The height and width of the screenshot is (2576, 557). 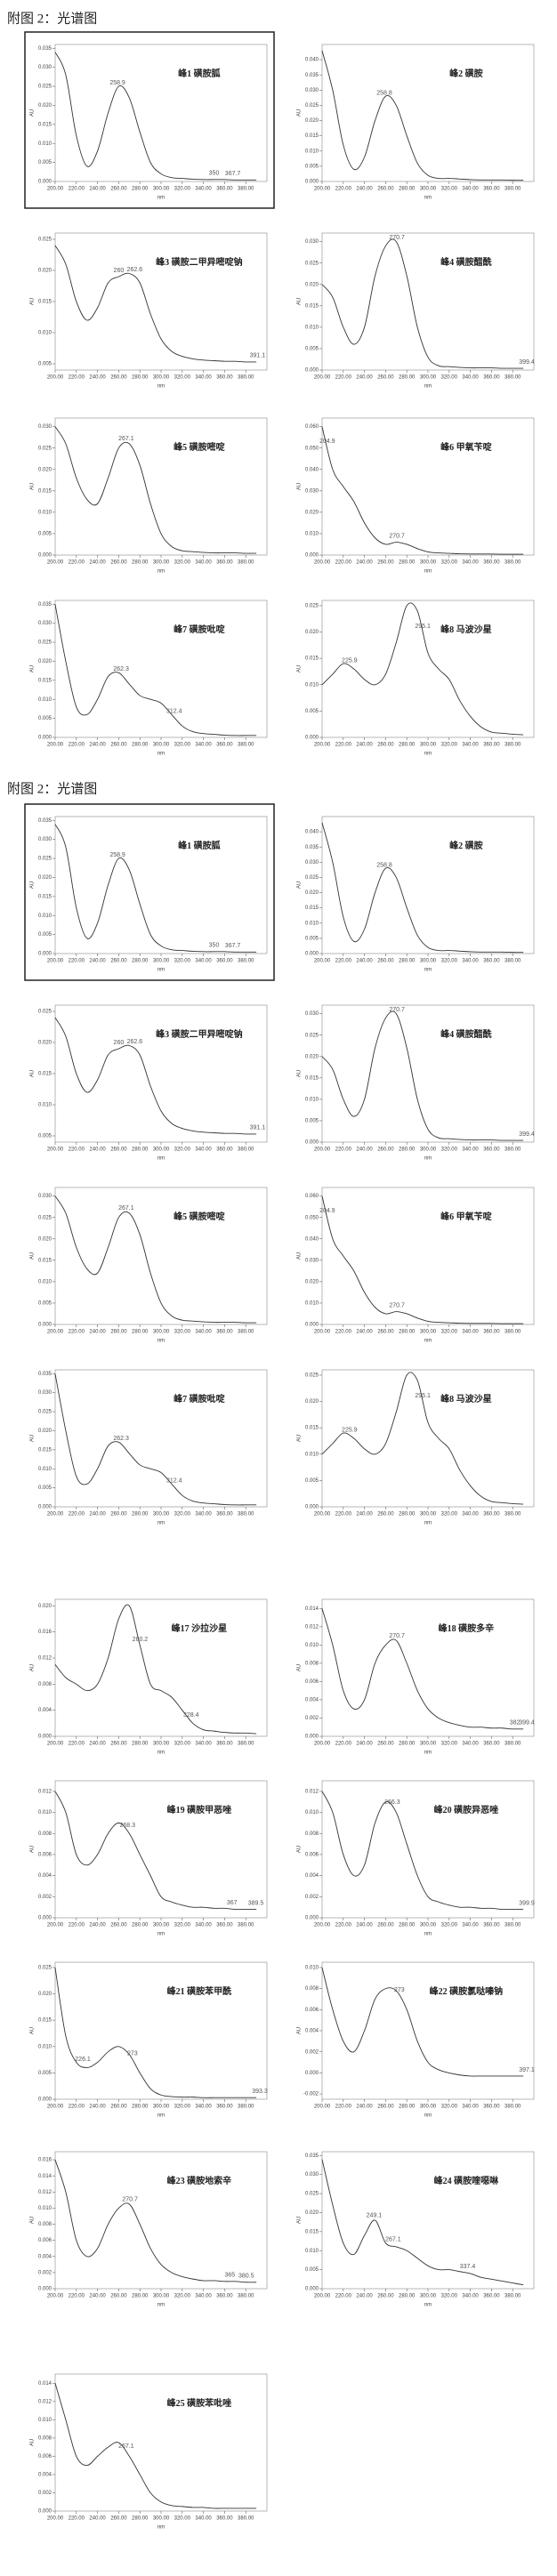 I want to click on peak-label: 258.8, so click(x=384, y=865).